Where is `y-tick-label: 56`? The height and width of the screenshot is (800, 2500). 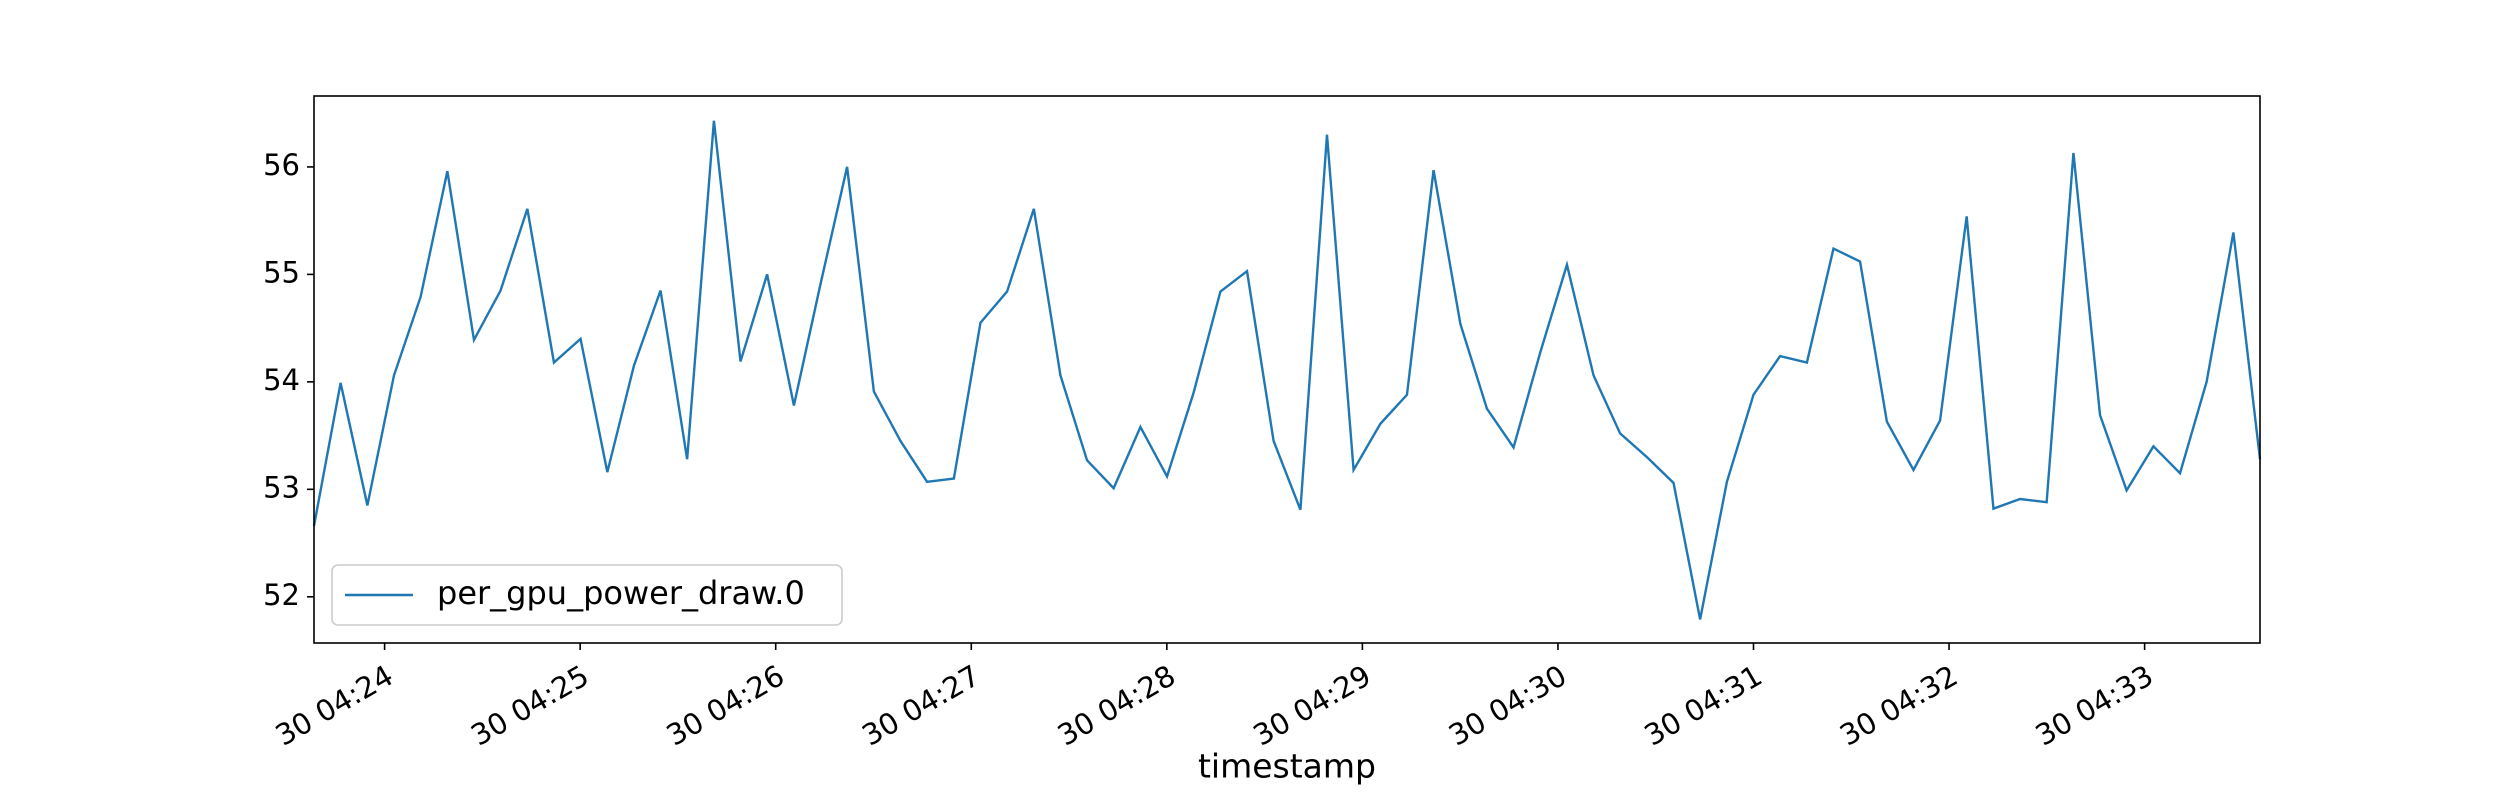 y-tick-label: 56 is located at coordinates (281, 165).